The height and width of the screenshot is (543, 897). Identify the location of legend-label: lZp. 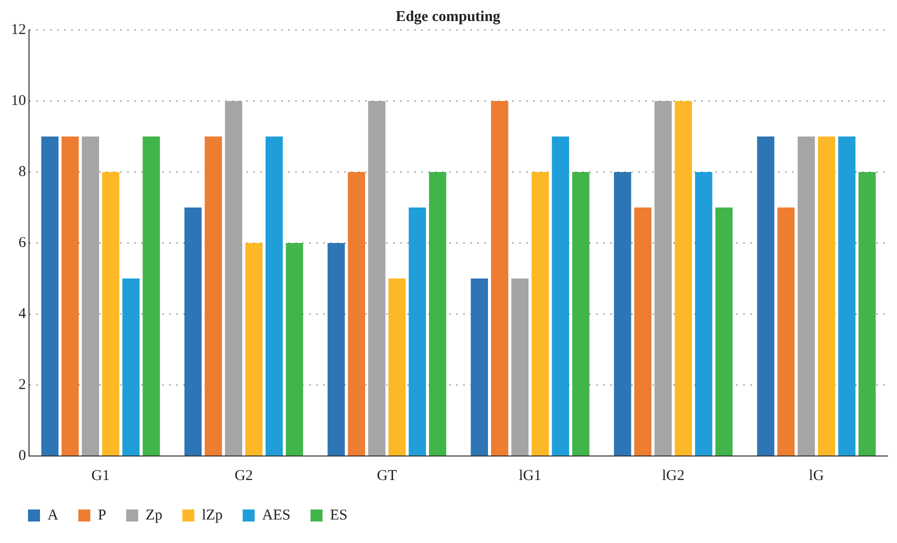
(212, 515).